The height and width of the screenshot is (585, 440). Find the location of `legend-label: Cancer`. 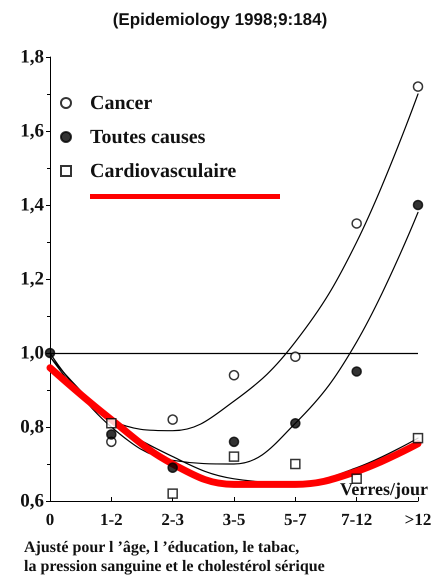

legend-label: Cancer is located at coordinates (121, 103).